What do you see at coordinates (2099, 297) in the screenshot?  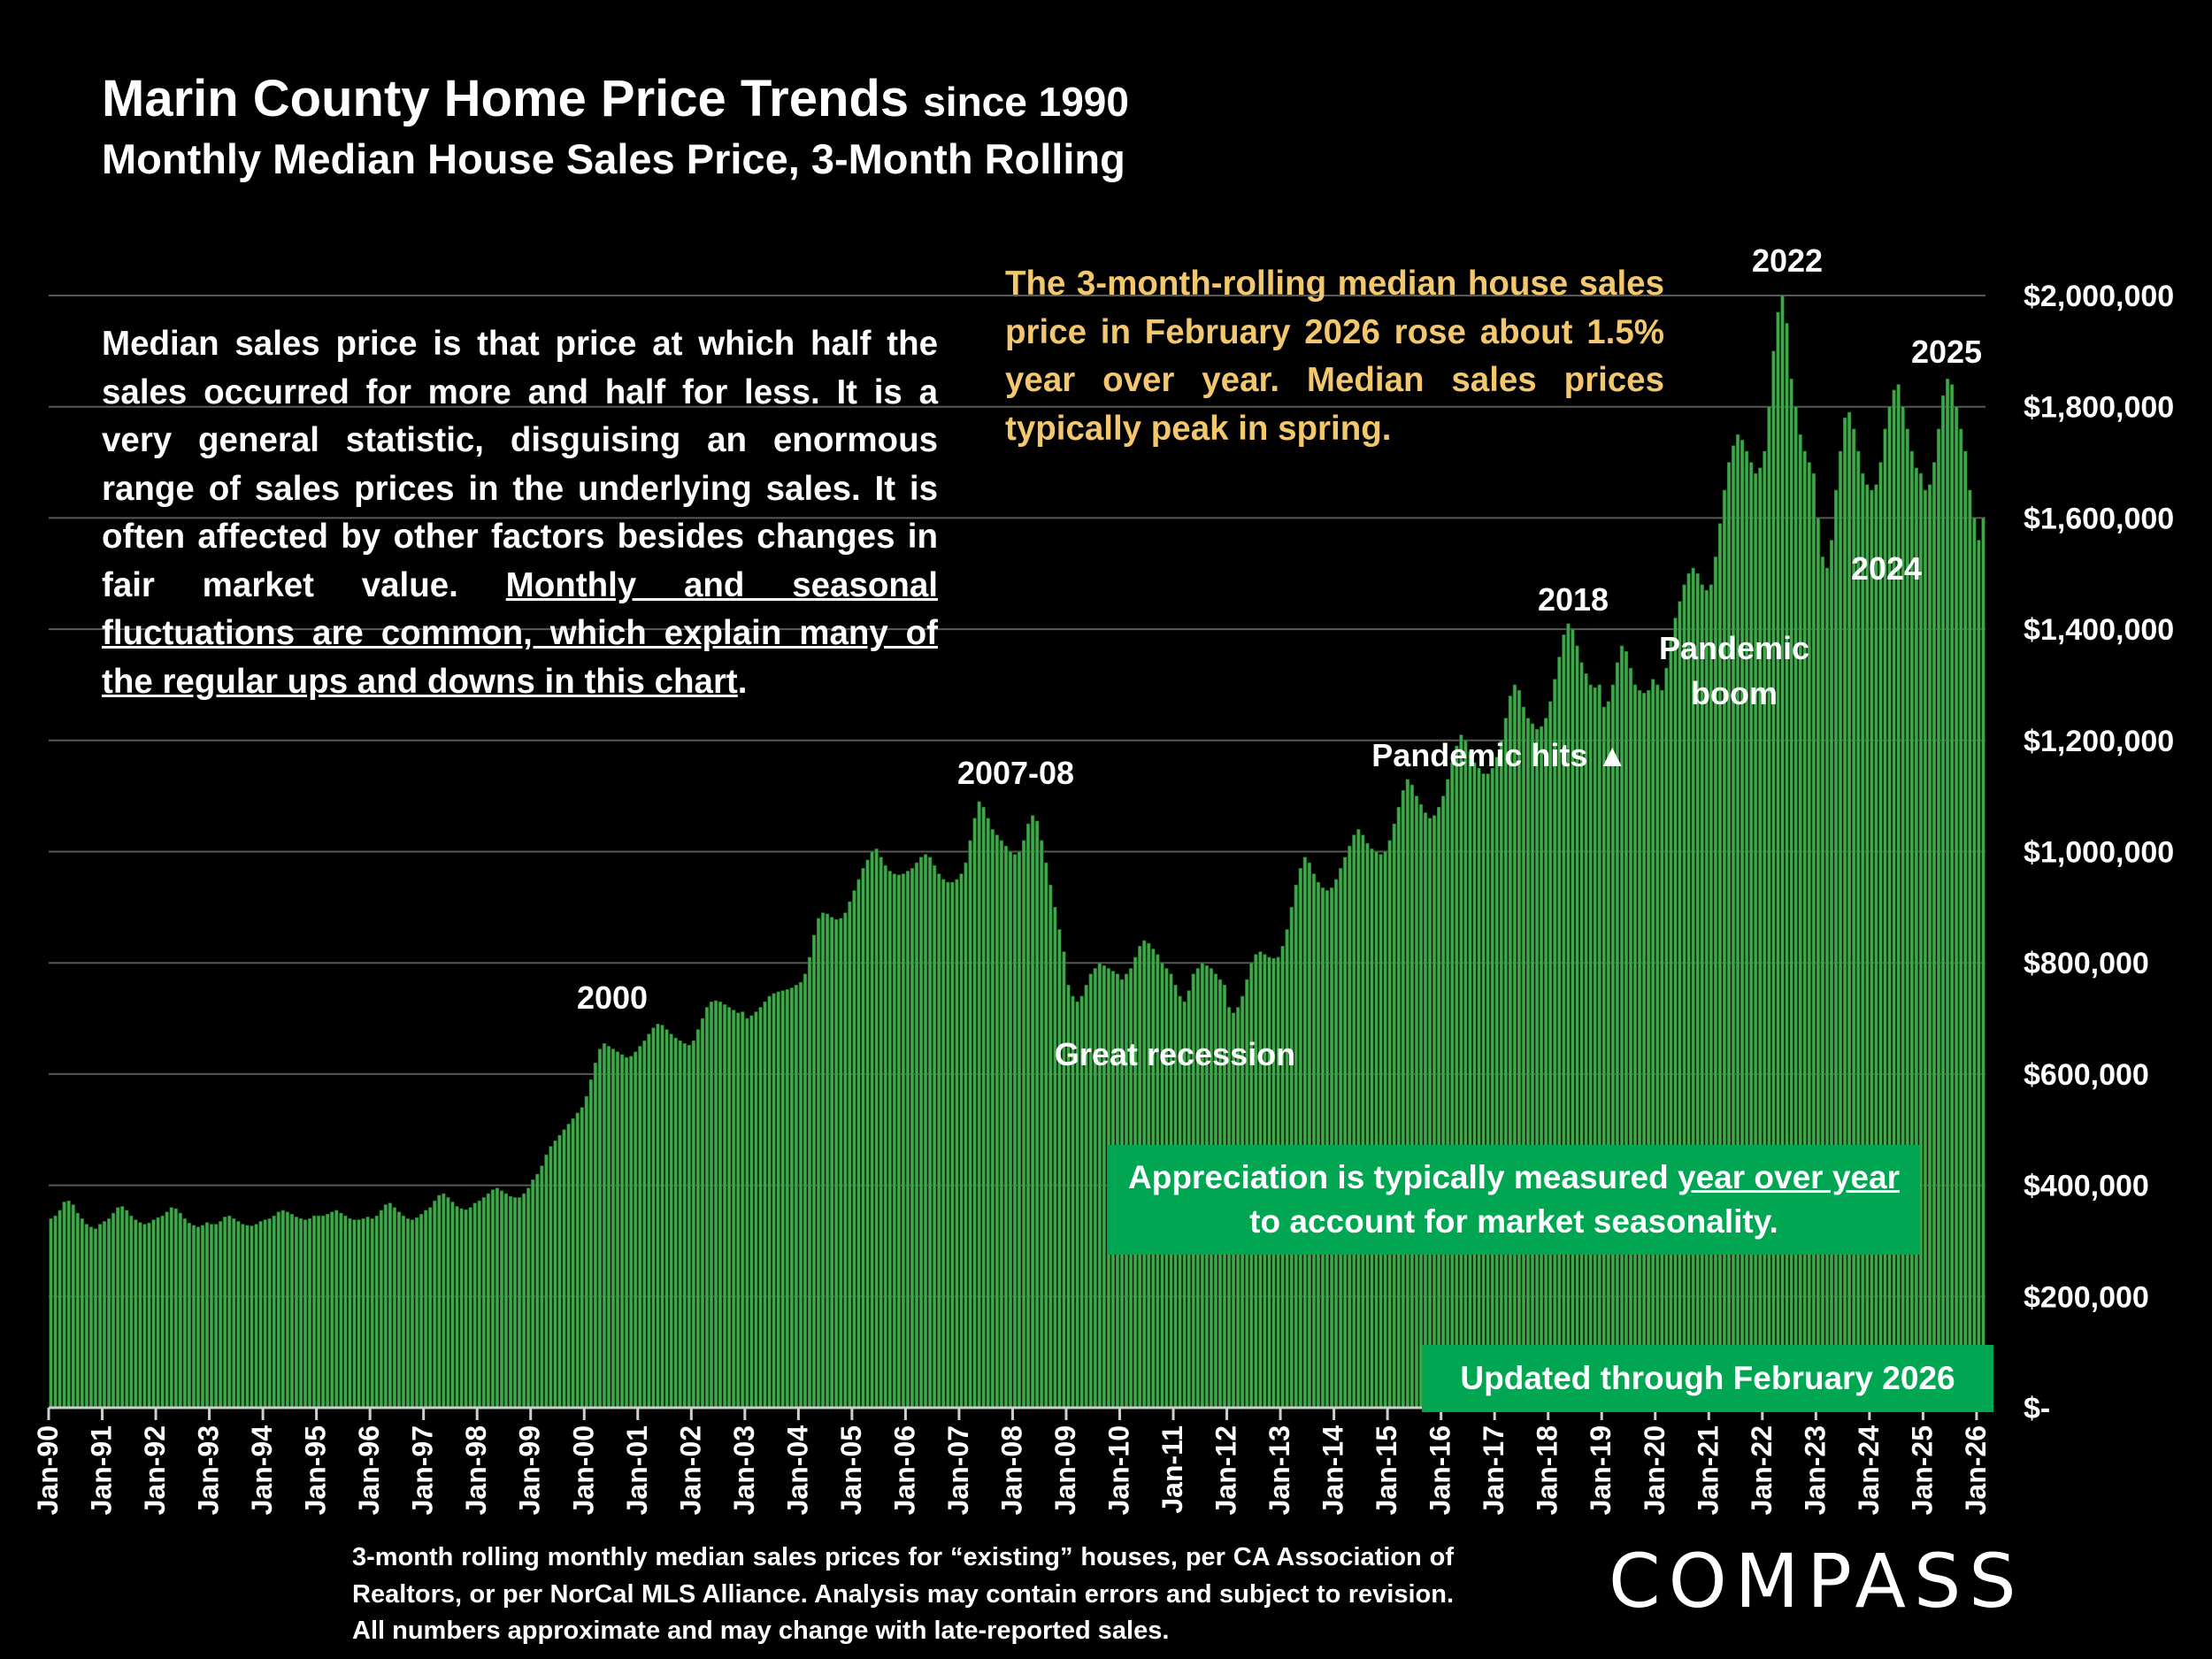 I see `y-tick-label: $2,000,000` at bounding box center [2099, 297].